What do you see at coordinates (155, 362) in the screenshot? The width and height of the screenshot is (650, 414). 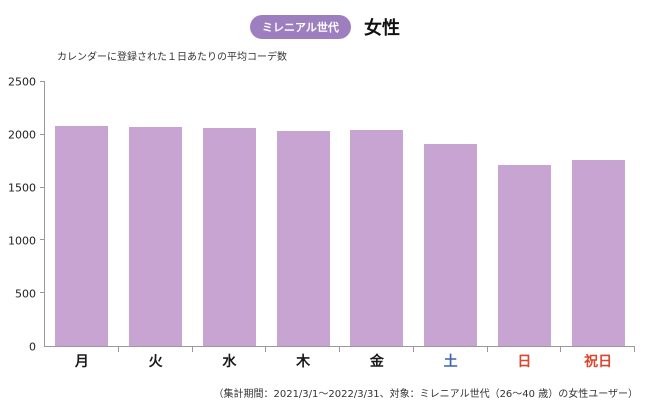 I see `x-axis-label-火: 火` at bounding box center [155, 362].